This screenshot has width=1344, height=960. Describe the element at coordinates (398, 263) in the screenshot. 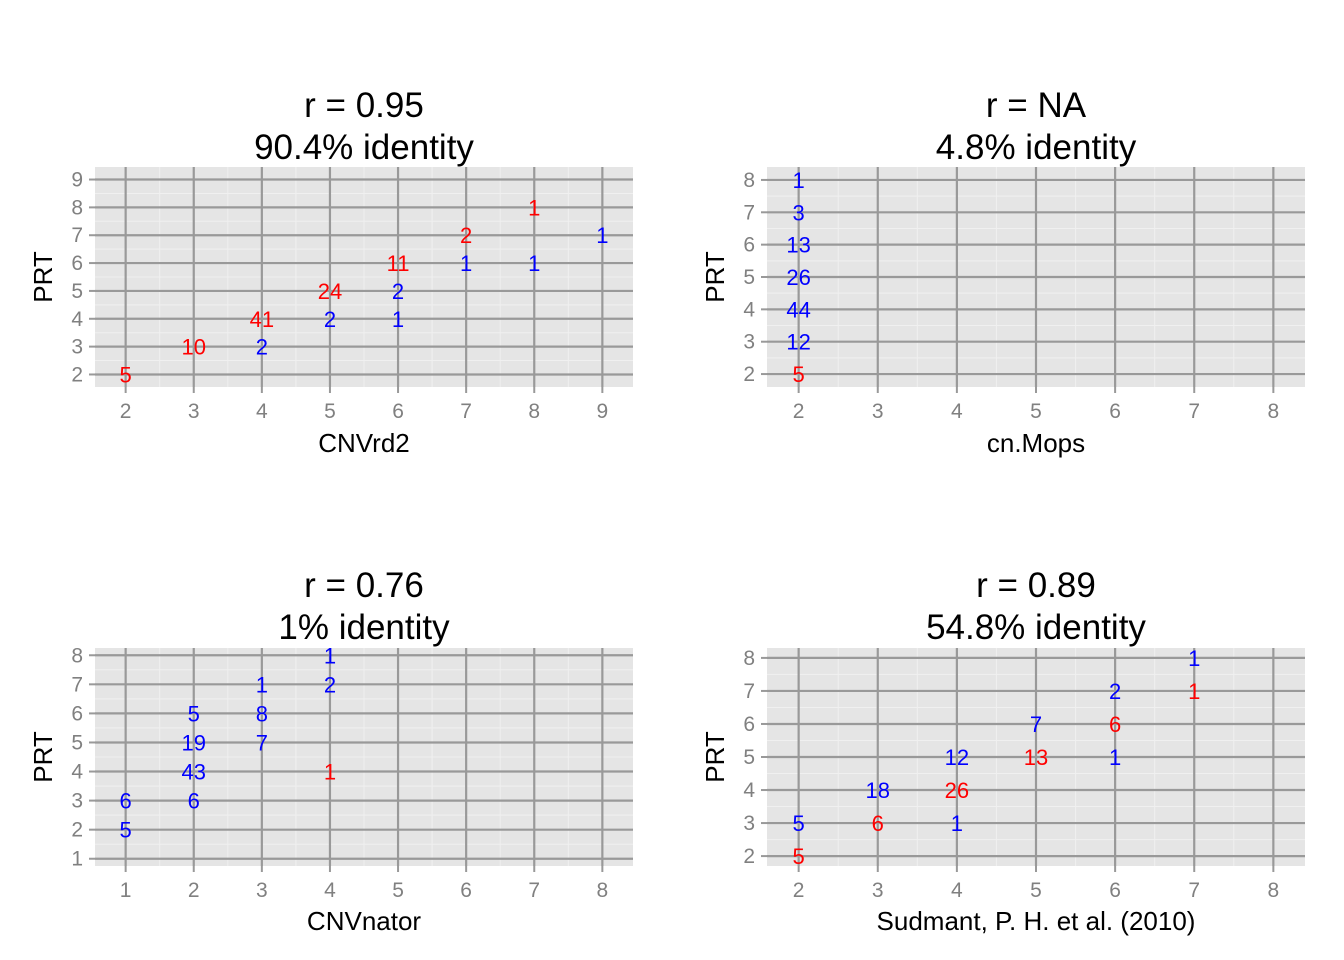

I see `data-point-label: 11` at that location.